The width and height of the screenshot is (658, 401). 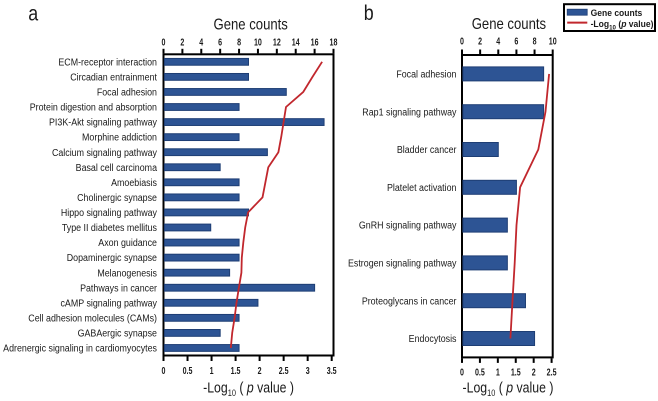 What do you see at coordinates (334, 42) in the screenshot?
I see `svg-text: 18` at bounding box center [334, 42].